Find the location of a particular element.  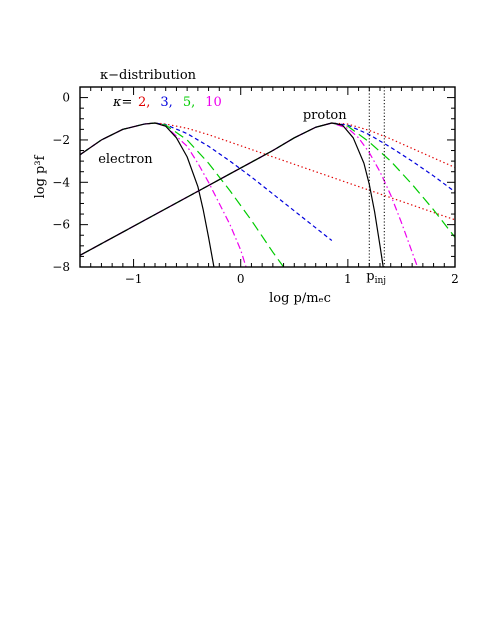

y-tick-label: −6 is located at coordinates (61, 225).